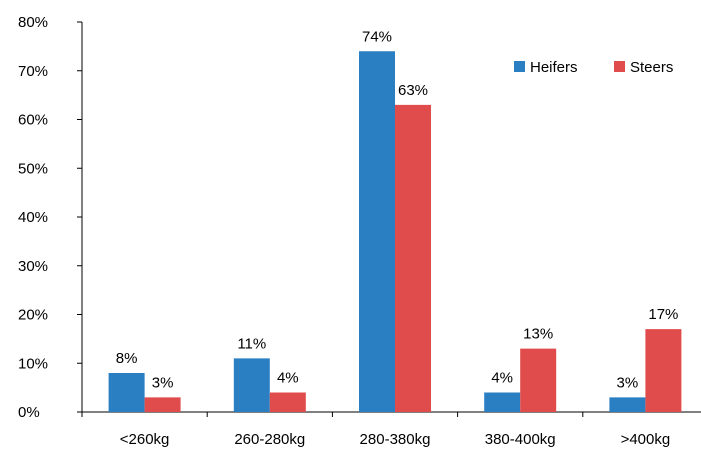  I want to click on y-tick-label: 10%, so click(33, 363).